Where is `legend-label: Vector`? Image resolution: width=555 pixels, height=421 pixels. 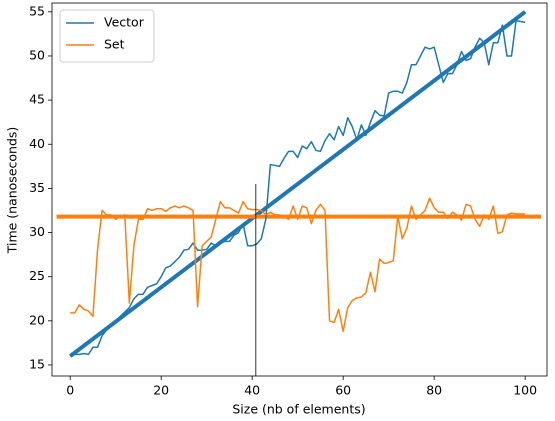
legend-label: Vector is located at coordinates (124, 22).